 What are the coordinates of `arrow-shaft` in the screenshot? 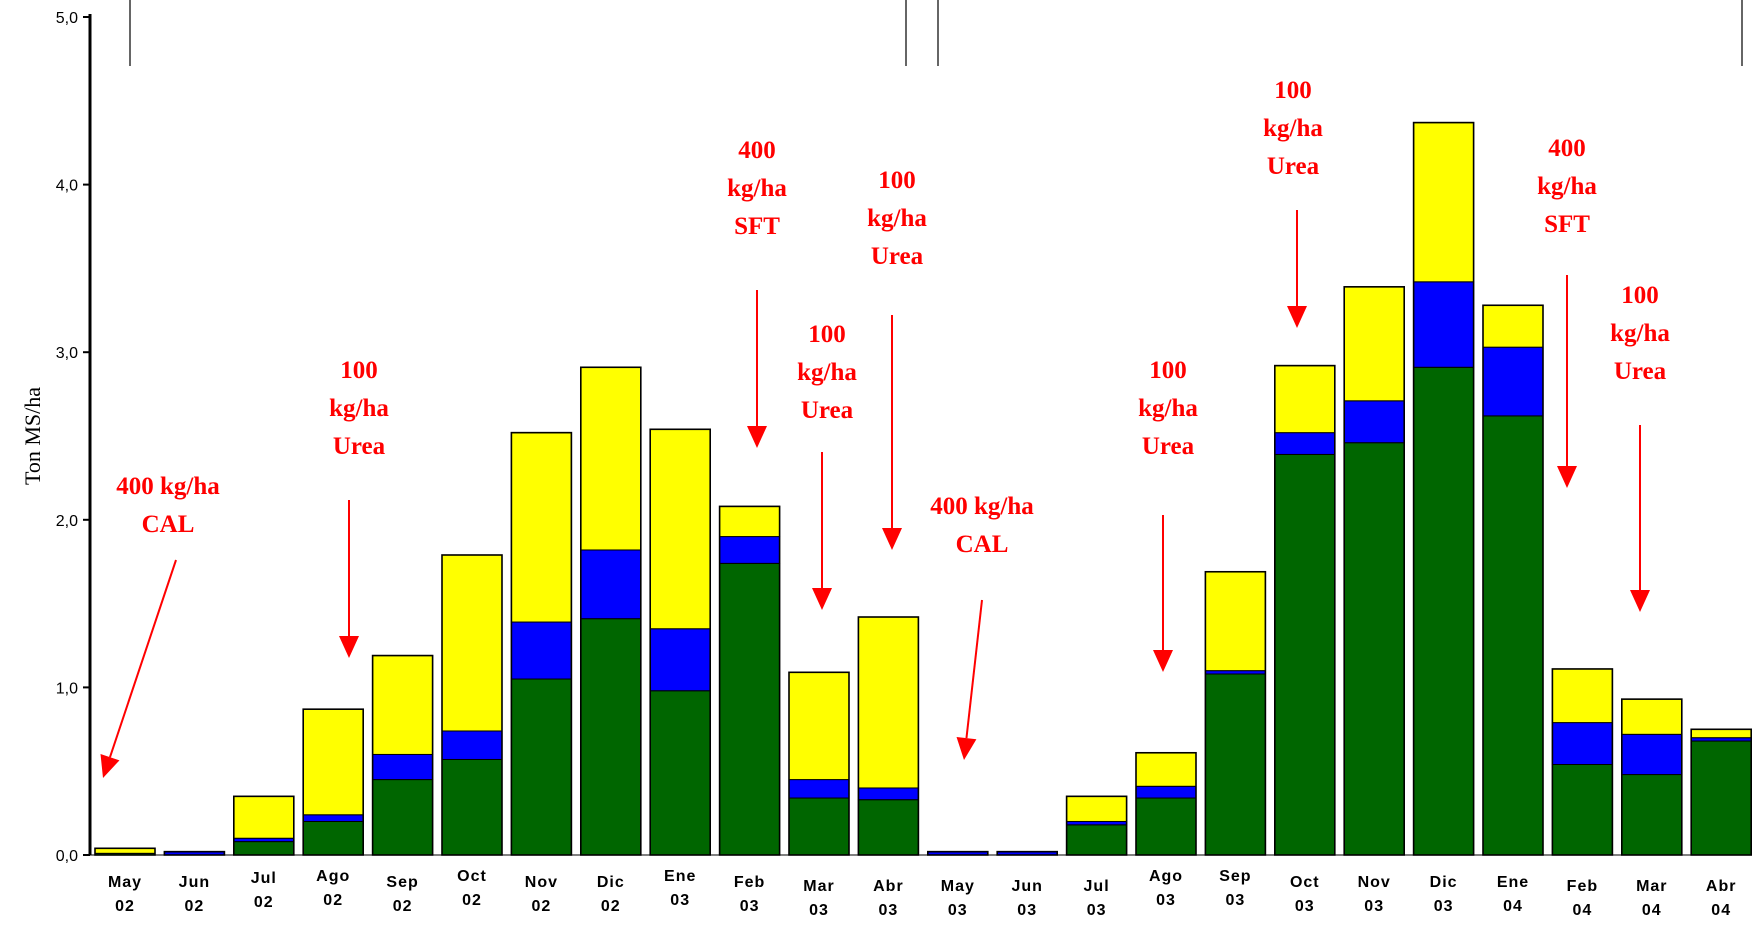 It's located at (974, 669).